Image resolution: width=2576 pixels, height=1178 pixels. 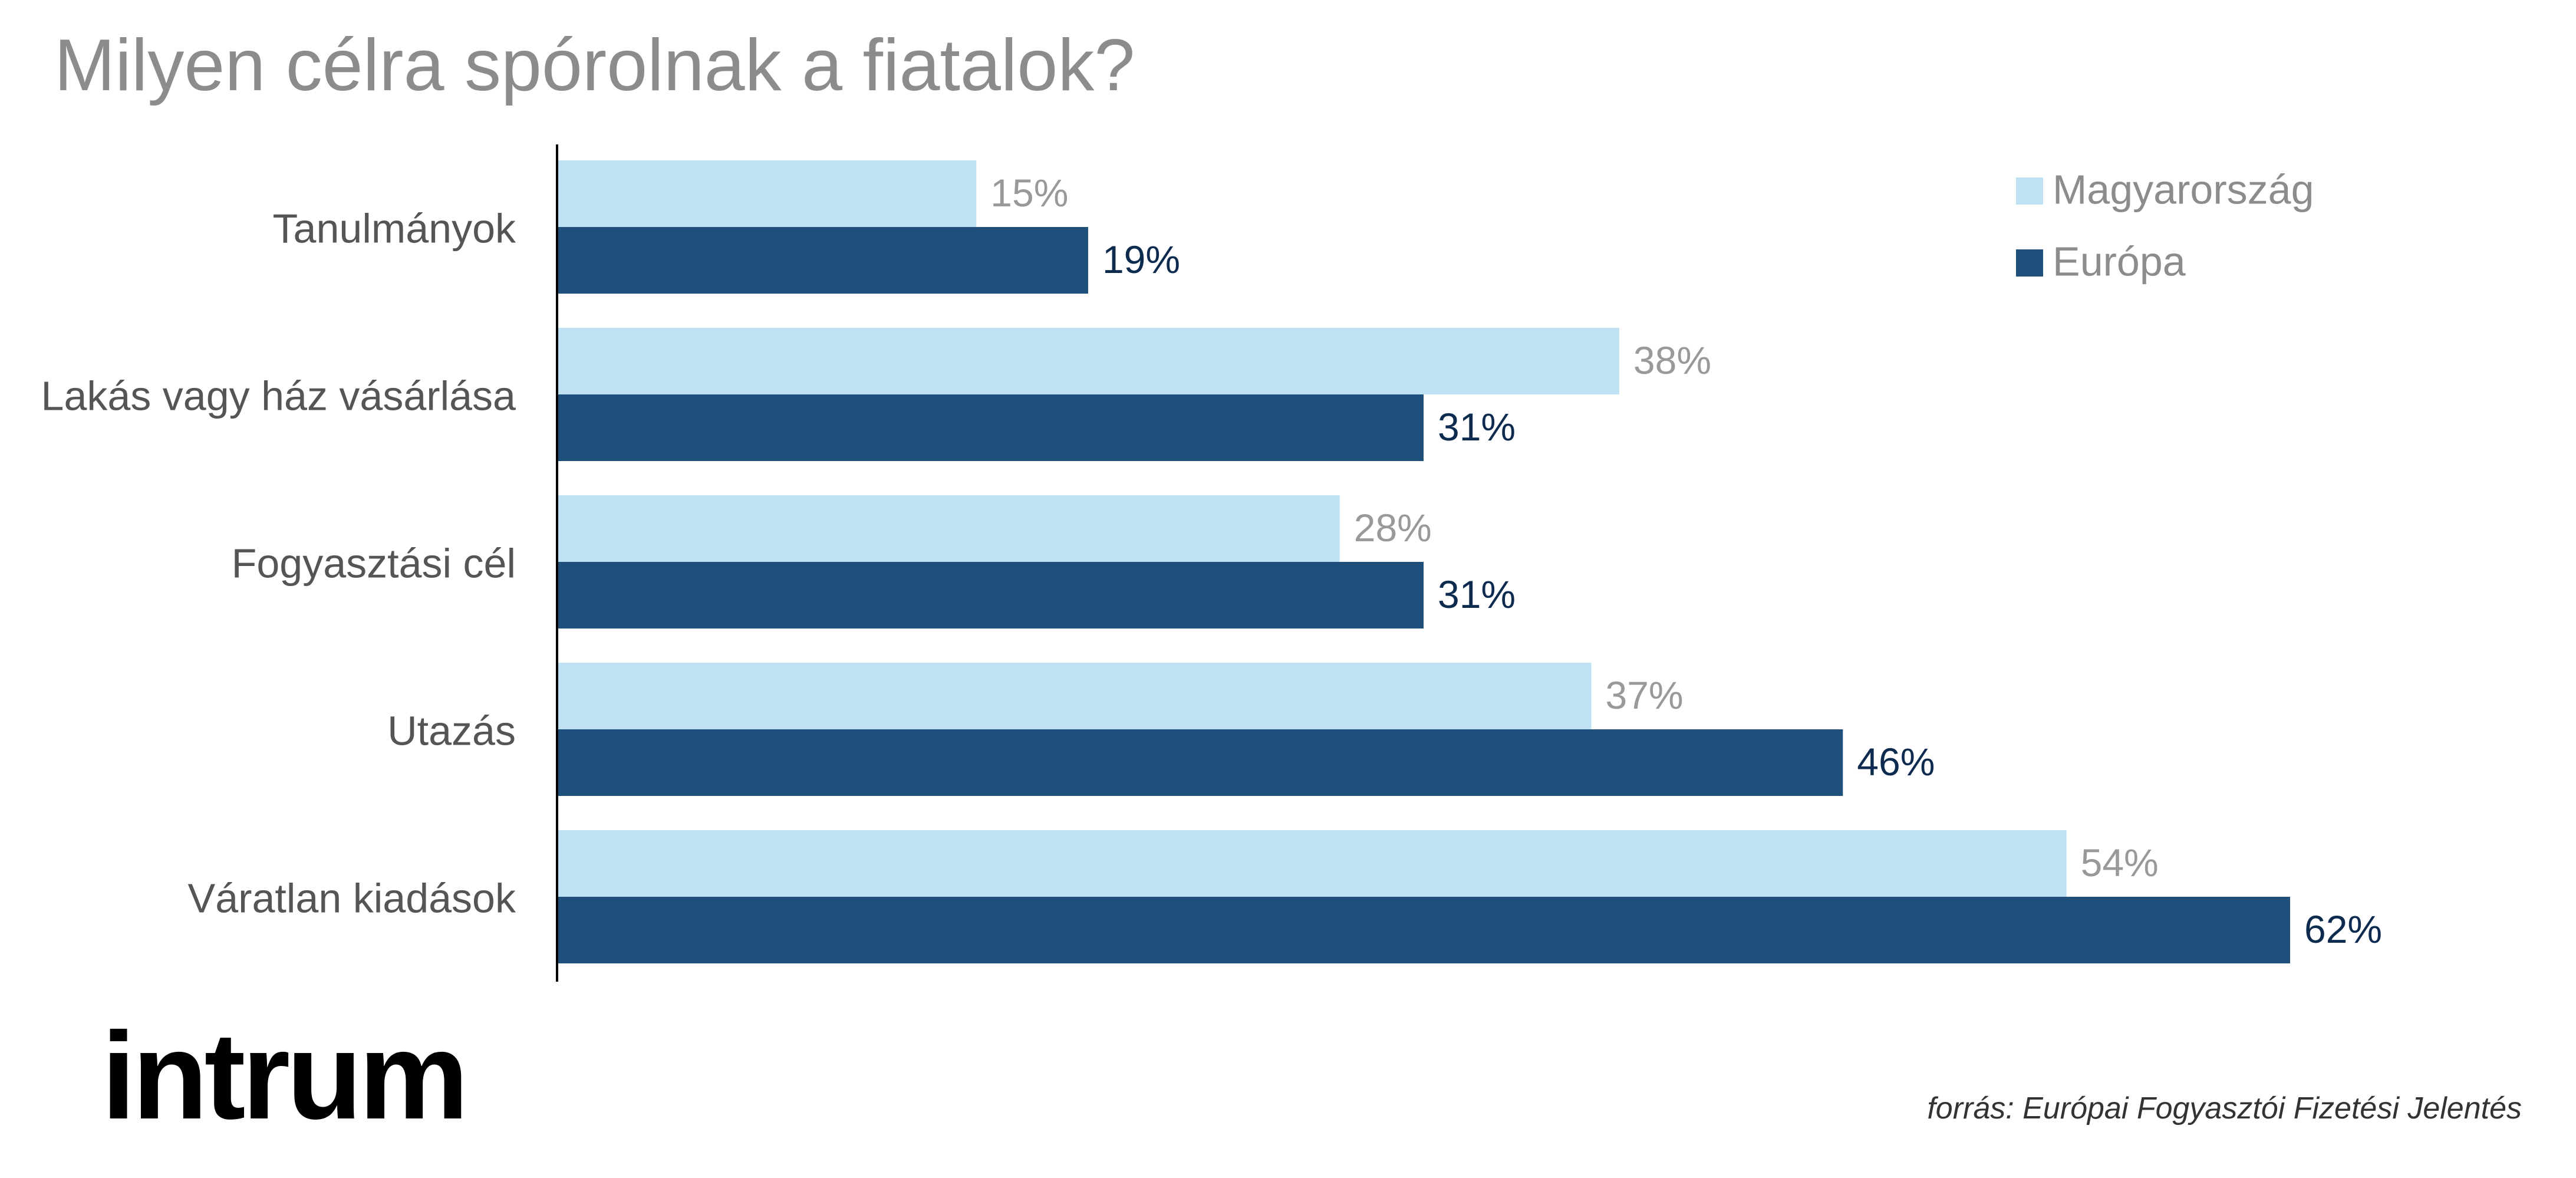 I want to click on data-label: 38%, so click(x=1672, y=360).